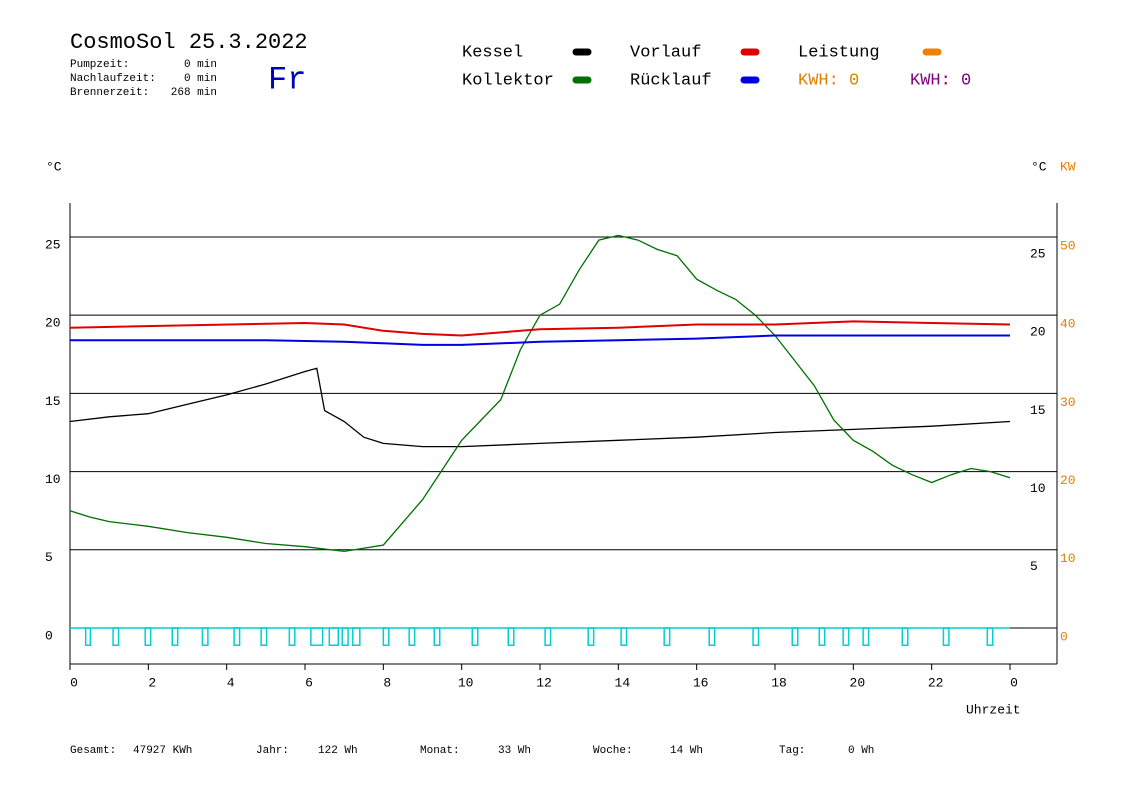 The height and width of the screenshot is (812, 1148). Describe the element at coordinates (665, 52) in the screenshot. I see `legend-label: Vorlauf` at that location.